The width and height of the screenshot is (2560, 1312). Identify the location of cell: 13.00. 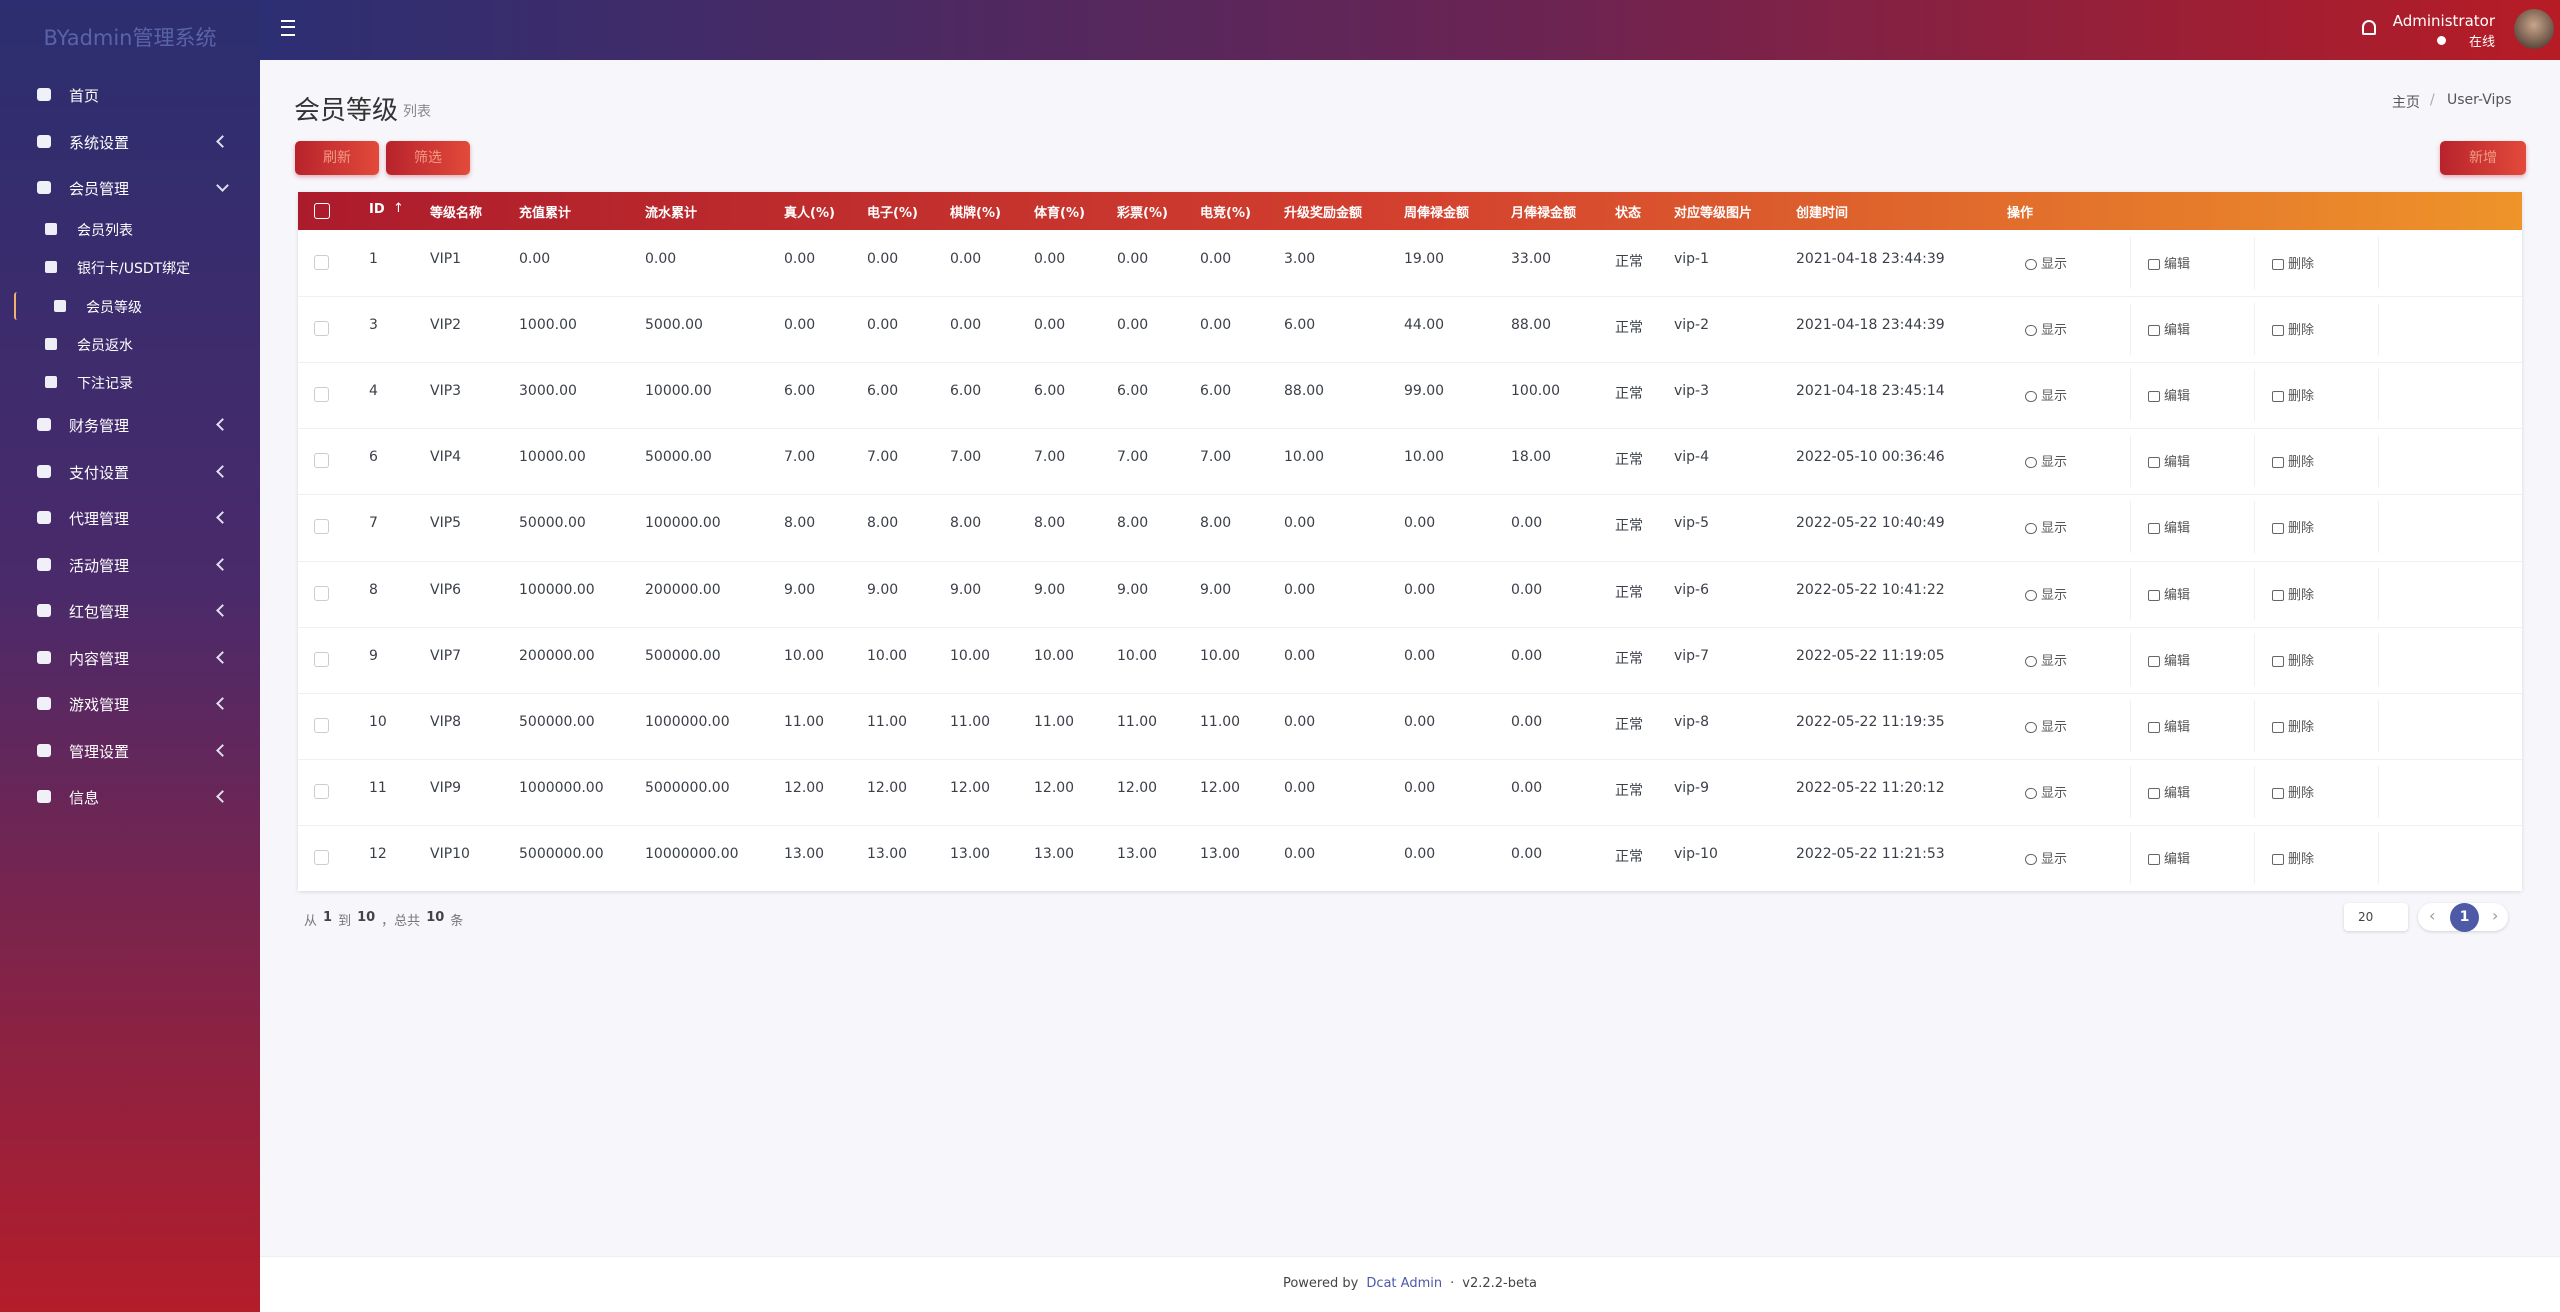
(1054, 853).